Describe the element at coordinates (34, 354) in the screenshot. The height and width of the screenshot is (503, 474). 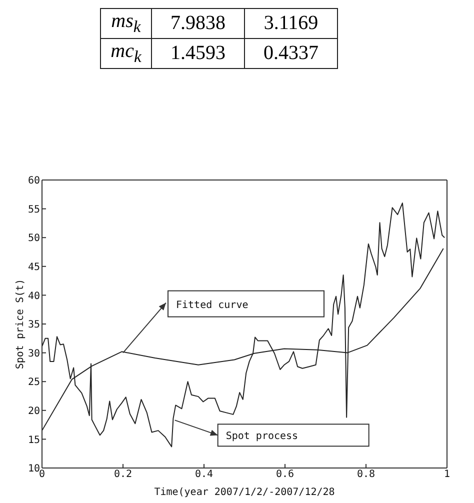
I see `y-tick-label: 30` at that location.